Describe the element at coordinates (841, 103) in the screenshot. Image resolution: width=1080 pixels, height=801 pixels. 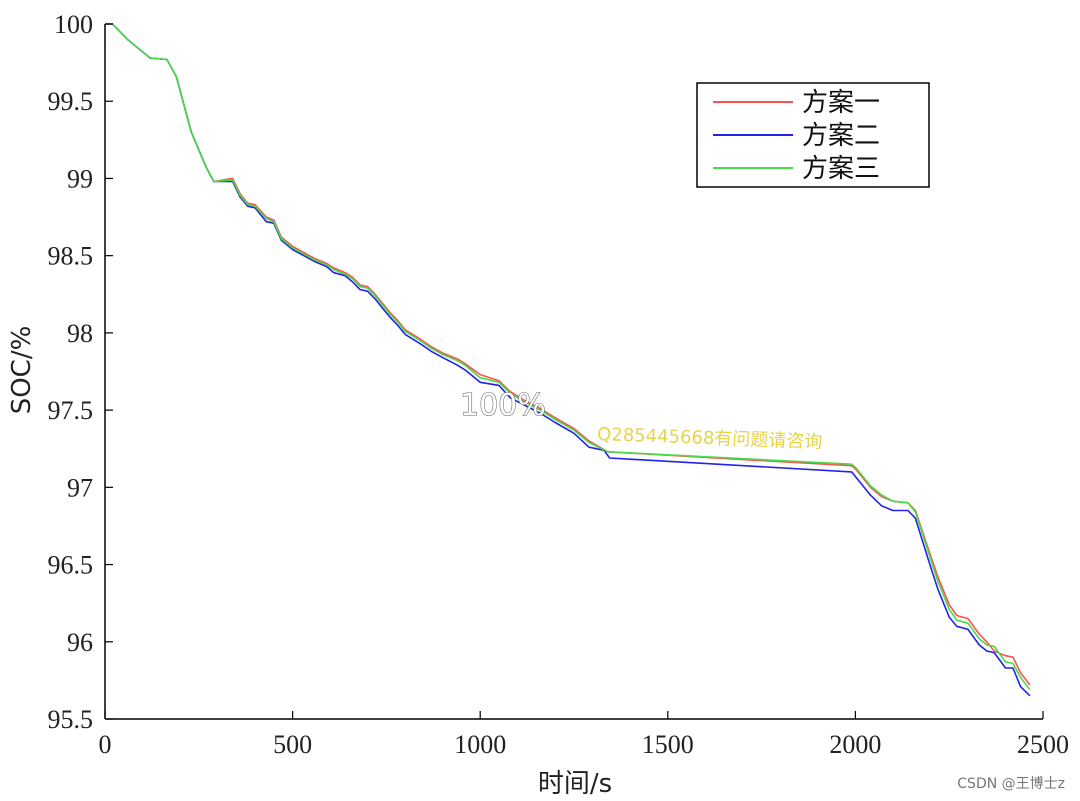
I see `legend-label-1: 方案一` at that location.